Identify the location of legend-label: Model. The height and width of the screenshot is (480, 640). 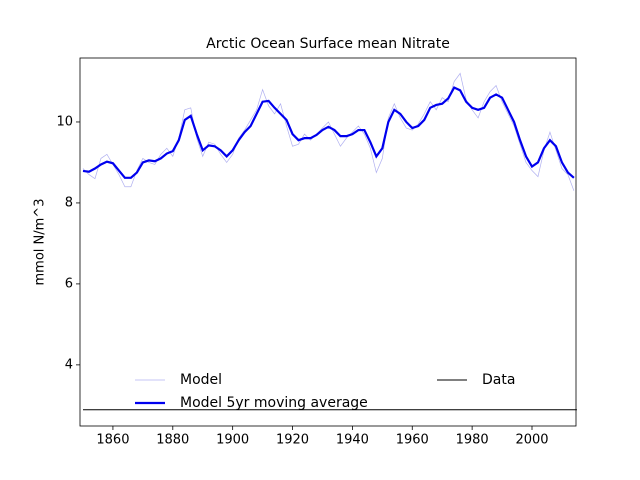
(201, 380).